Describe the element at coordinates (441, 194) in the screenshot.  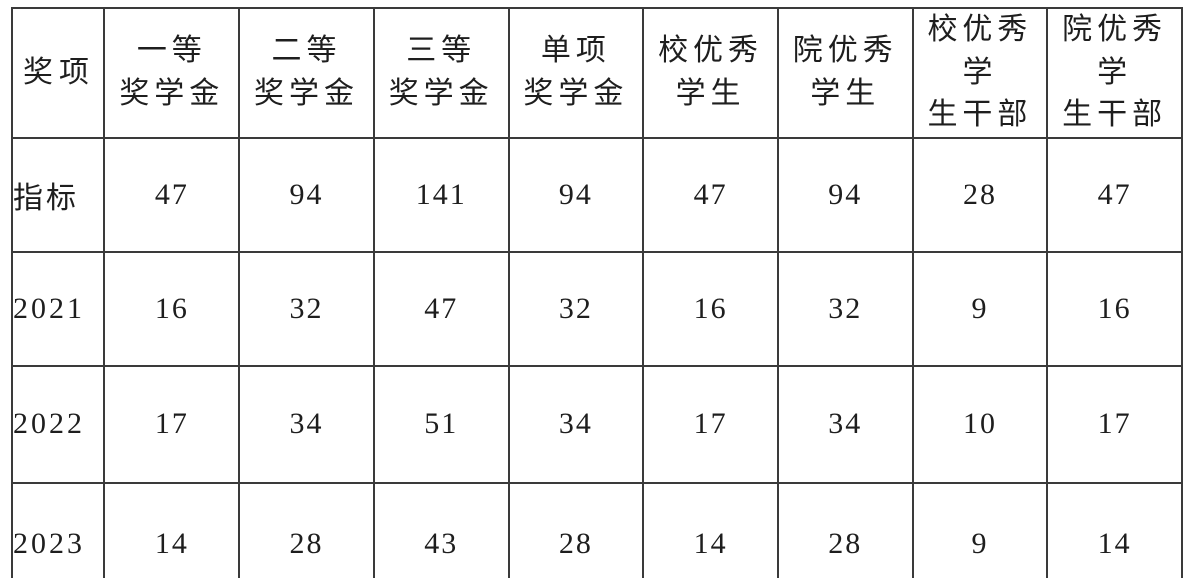
I see `table-cell: 141` at that location.